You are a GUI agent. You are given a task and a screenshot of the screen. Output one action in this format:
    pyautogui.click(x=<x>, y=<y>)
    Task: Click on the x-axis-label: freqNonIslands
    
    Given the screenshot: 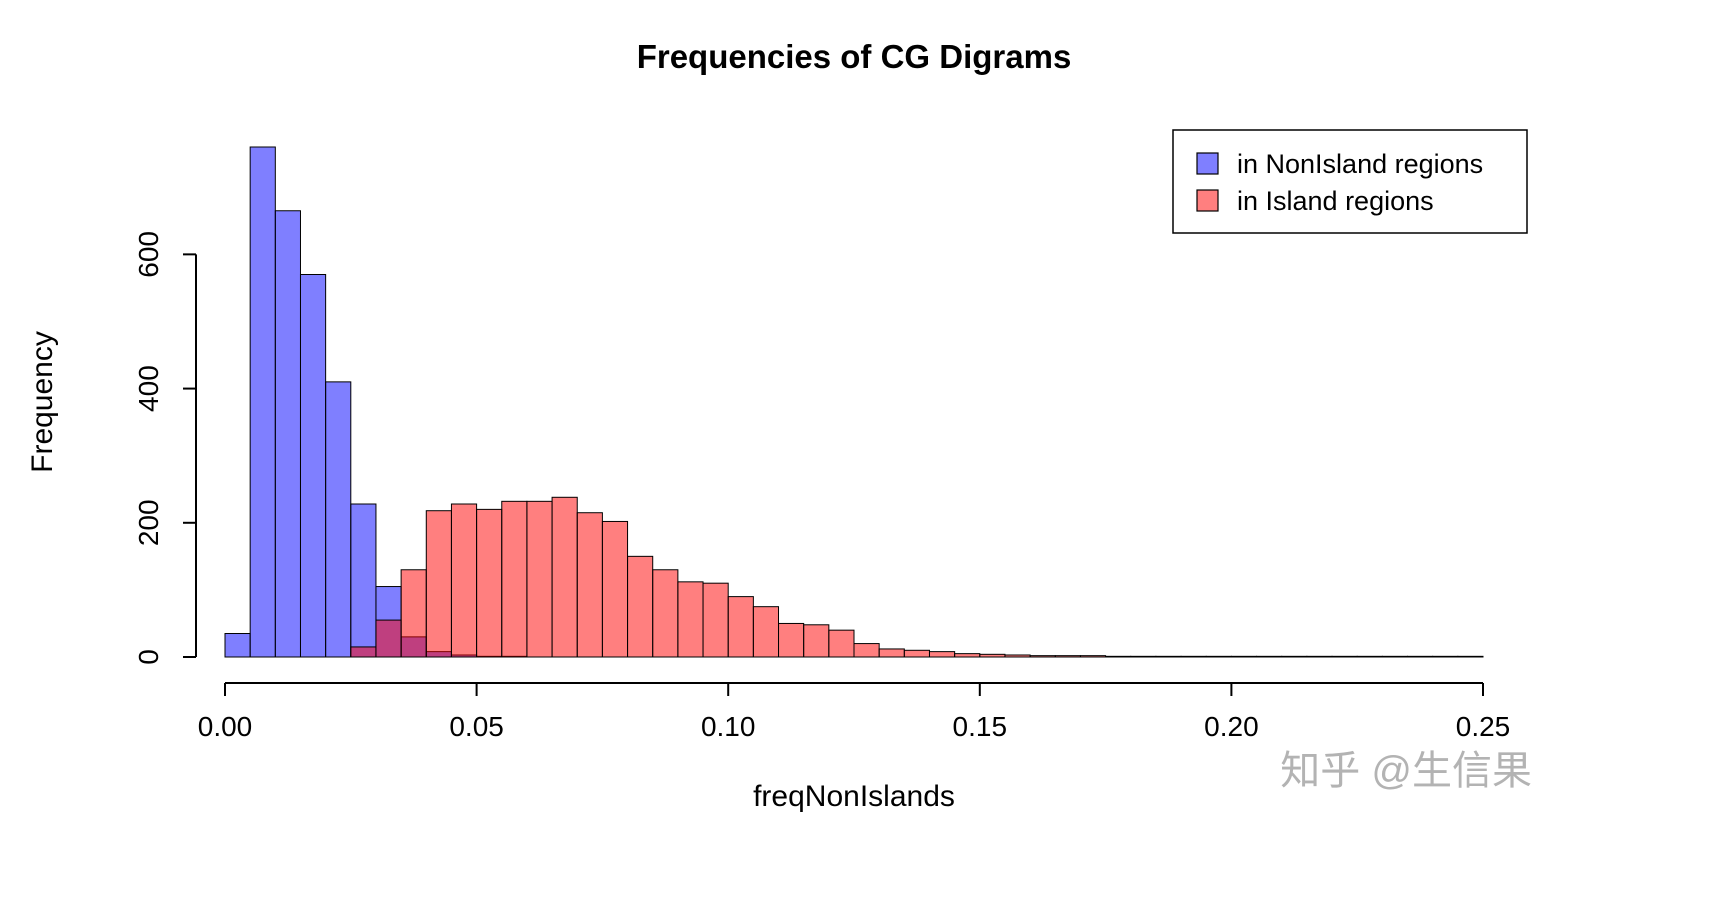 What is the action you would take?
    pyautogui.click(x=854, y=796)
    